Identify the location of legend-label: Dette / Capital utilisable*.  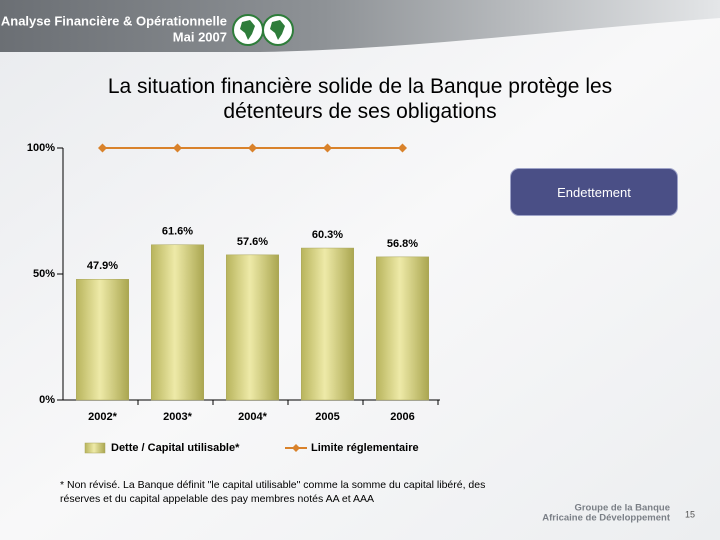
(175, 448).